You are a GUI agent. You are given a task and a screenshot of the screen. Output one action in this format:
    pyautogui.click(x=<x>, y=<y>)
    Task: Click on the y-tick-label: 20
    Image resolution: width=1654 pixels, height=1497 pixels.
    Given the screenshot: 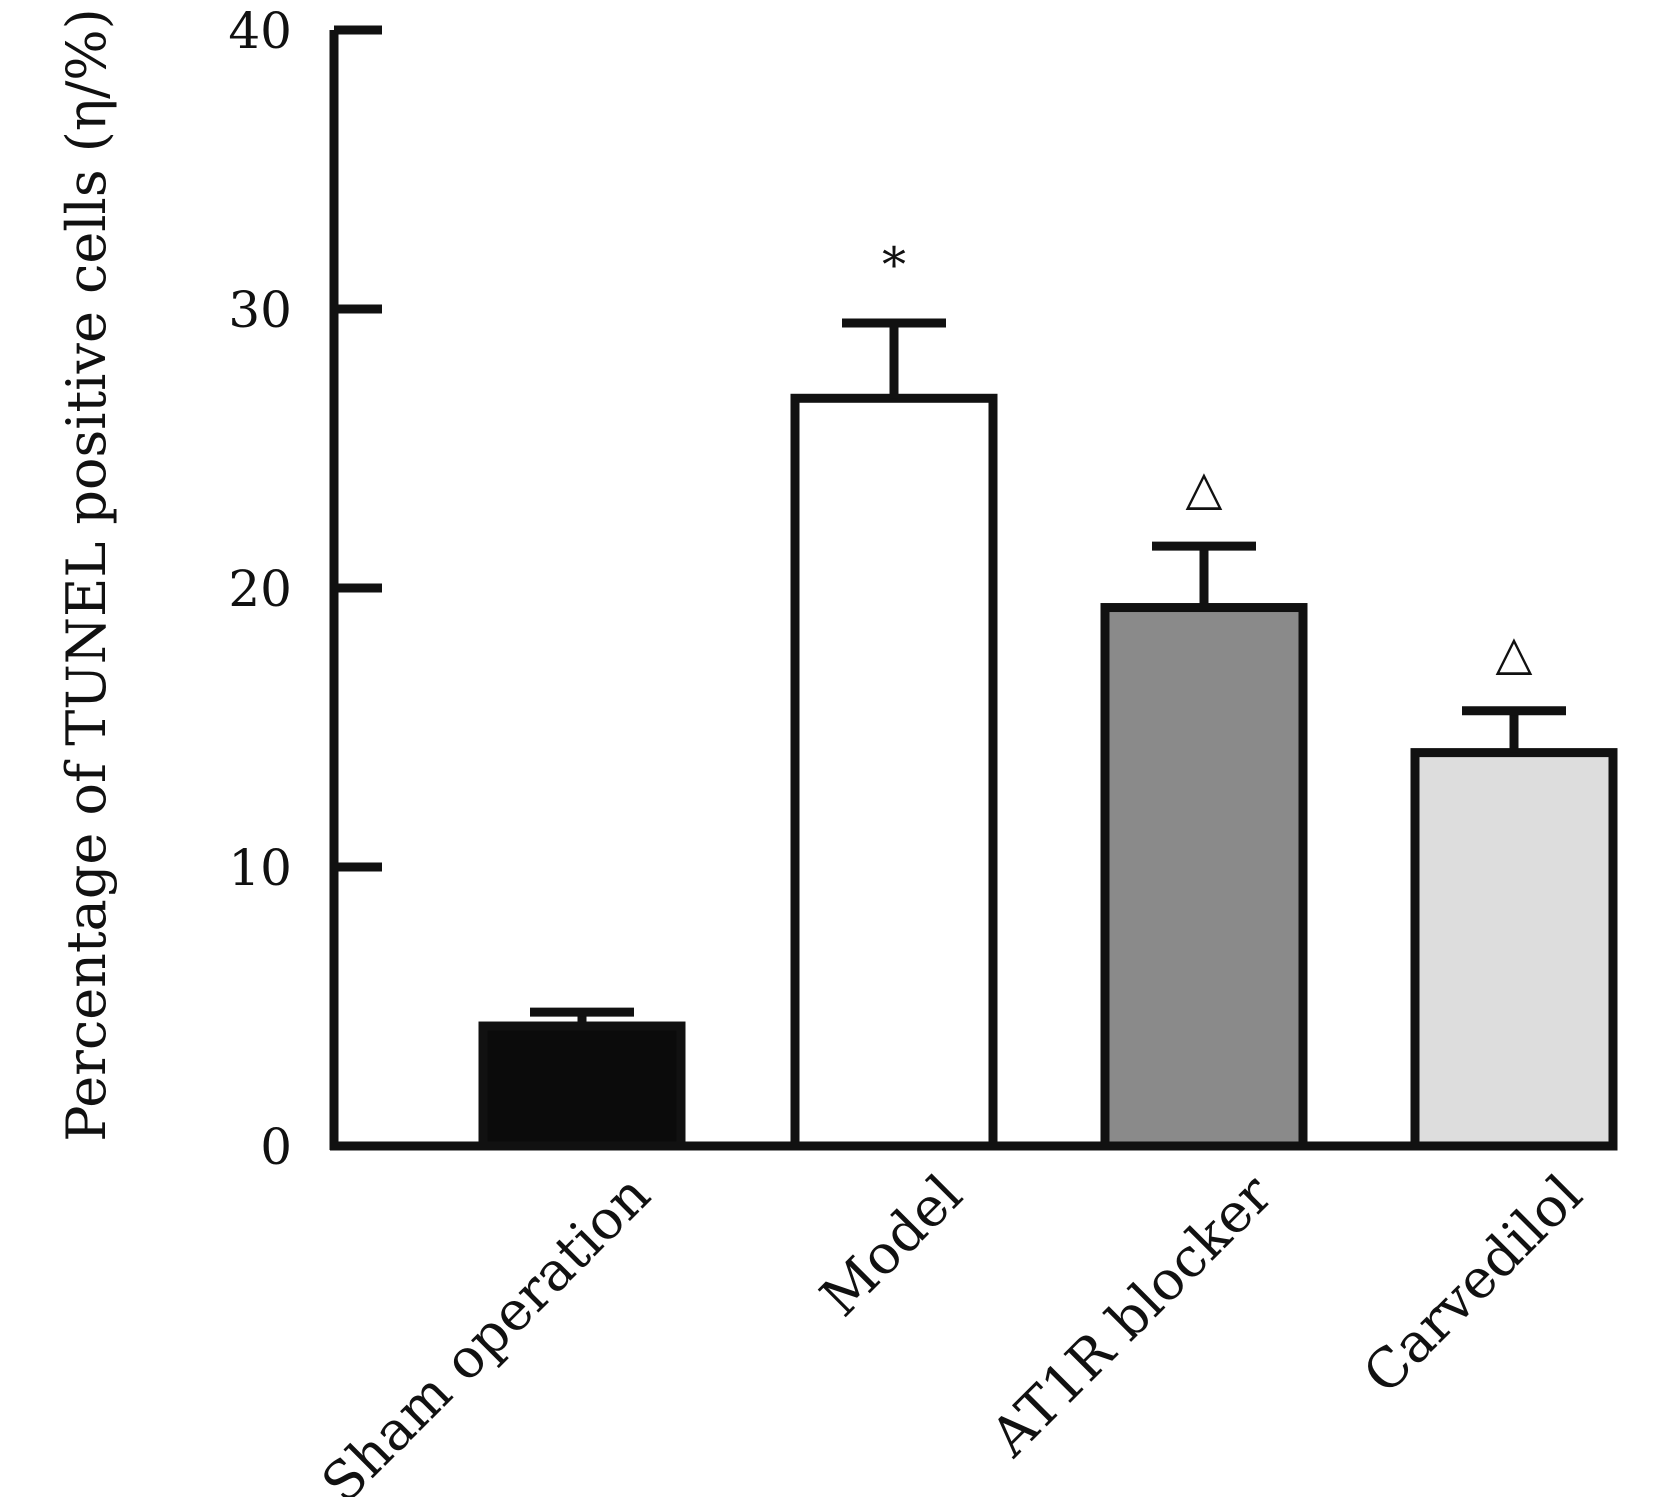 What is the action you would take?
    pyautogui.click(x=260, y=589)
    